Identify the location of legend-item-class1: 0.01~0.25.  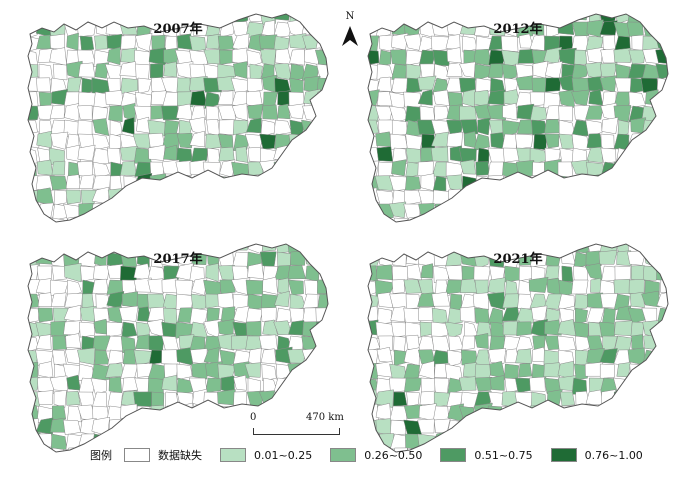
(266, 455).